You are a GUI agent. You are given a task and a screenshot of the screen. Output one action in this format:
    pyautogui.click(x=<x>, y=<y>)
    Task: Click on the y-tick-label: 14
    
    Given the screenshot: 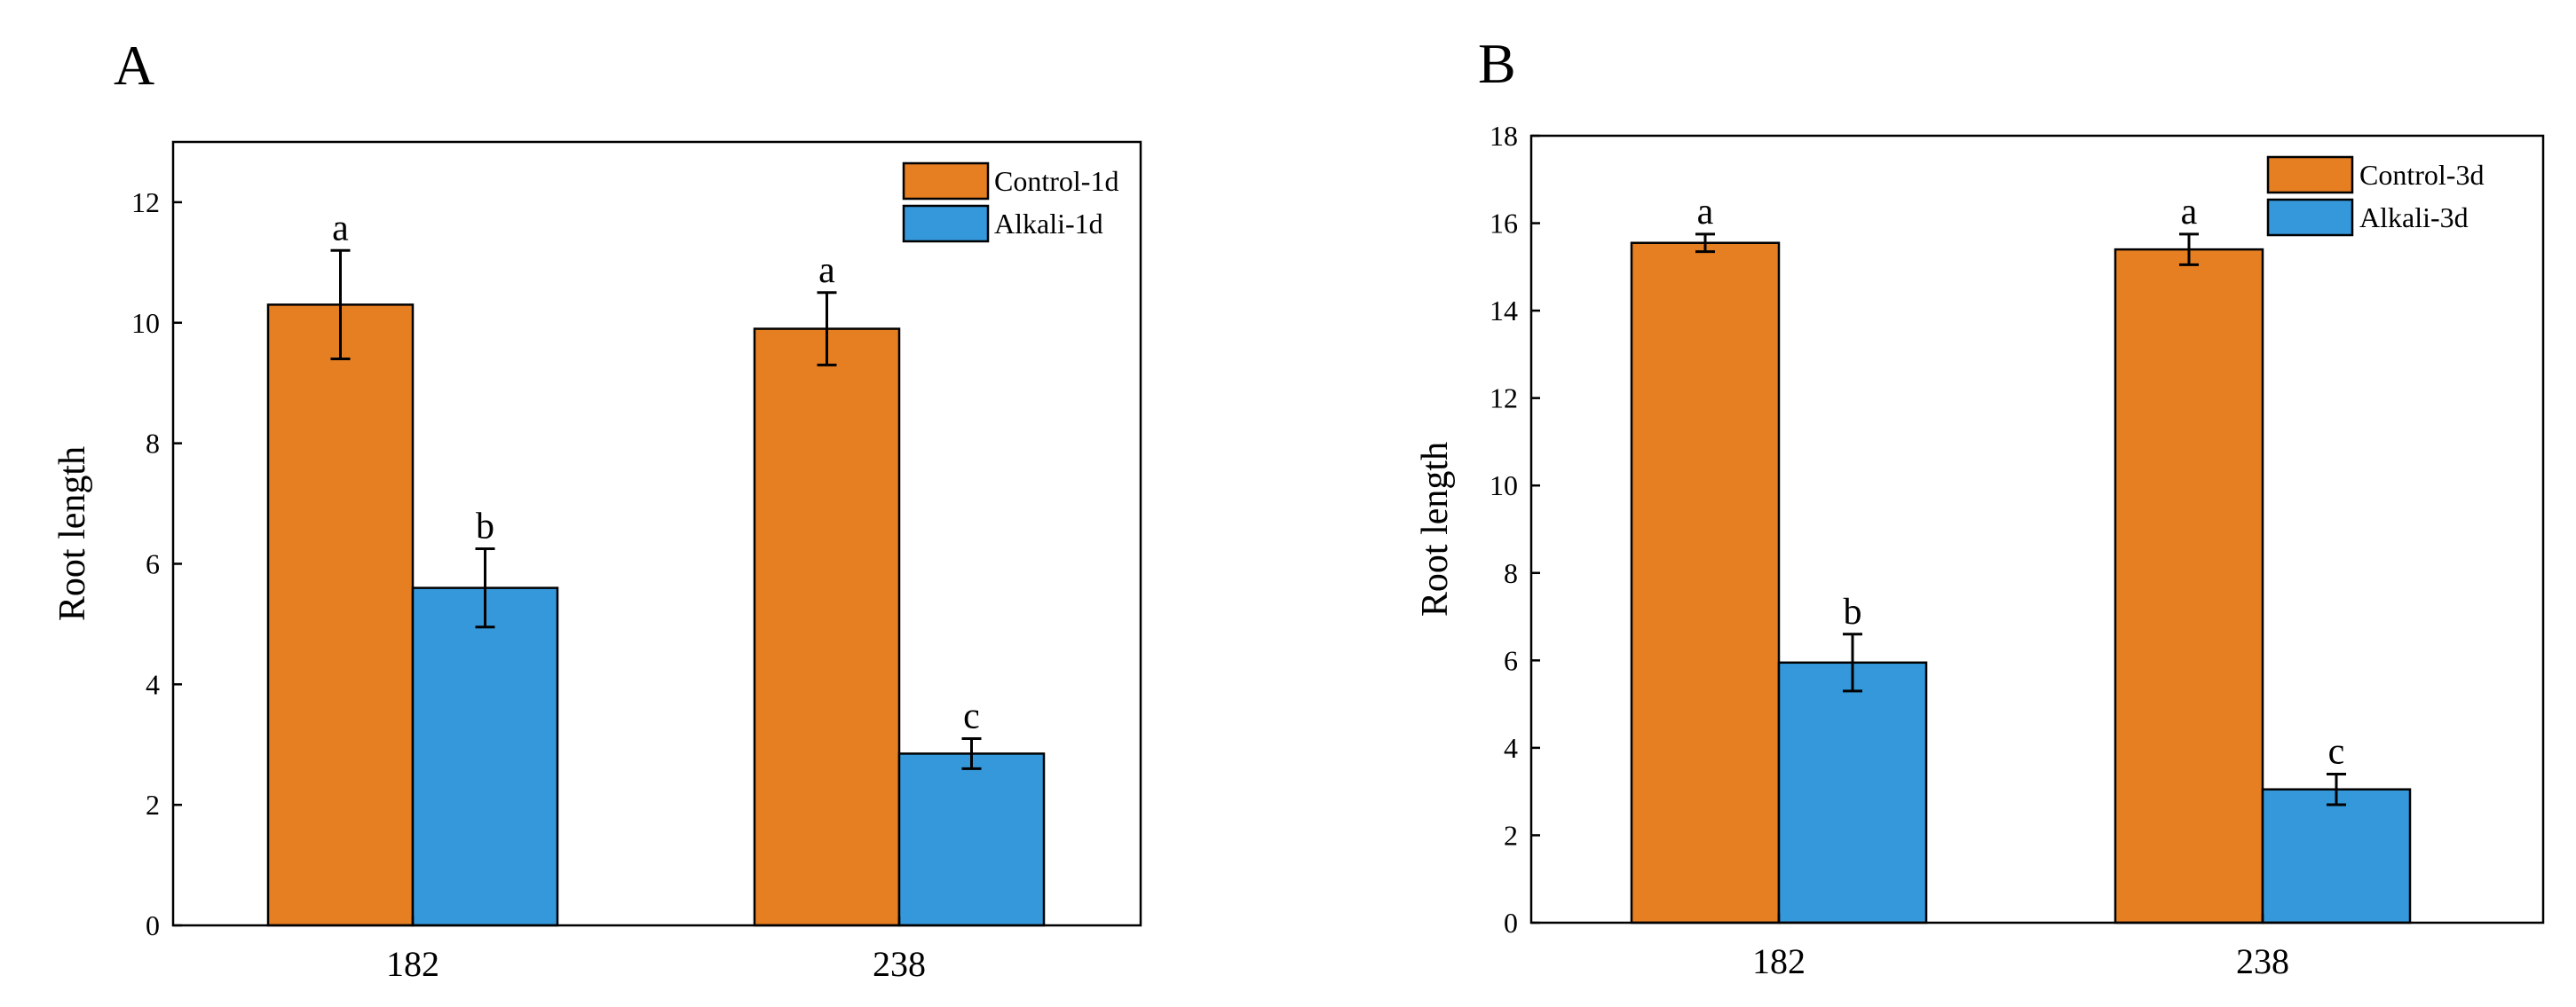 What is the action you would take?
    pyautogui.click(x=1503, y=310)
    